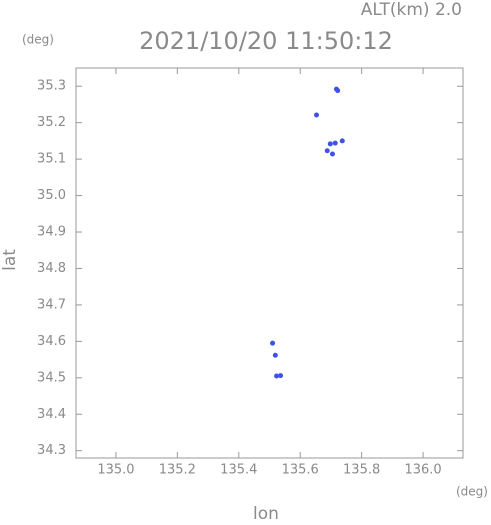  I want to click on x-tick-label: 135.8, so click(361, 470).